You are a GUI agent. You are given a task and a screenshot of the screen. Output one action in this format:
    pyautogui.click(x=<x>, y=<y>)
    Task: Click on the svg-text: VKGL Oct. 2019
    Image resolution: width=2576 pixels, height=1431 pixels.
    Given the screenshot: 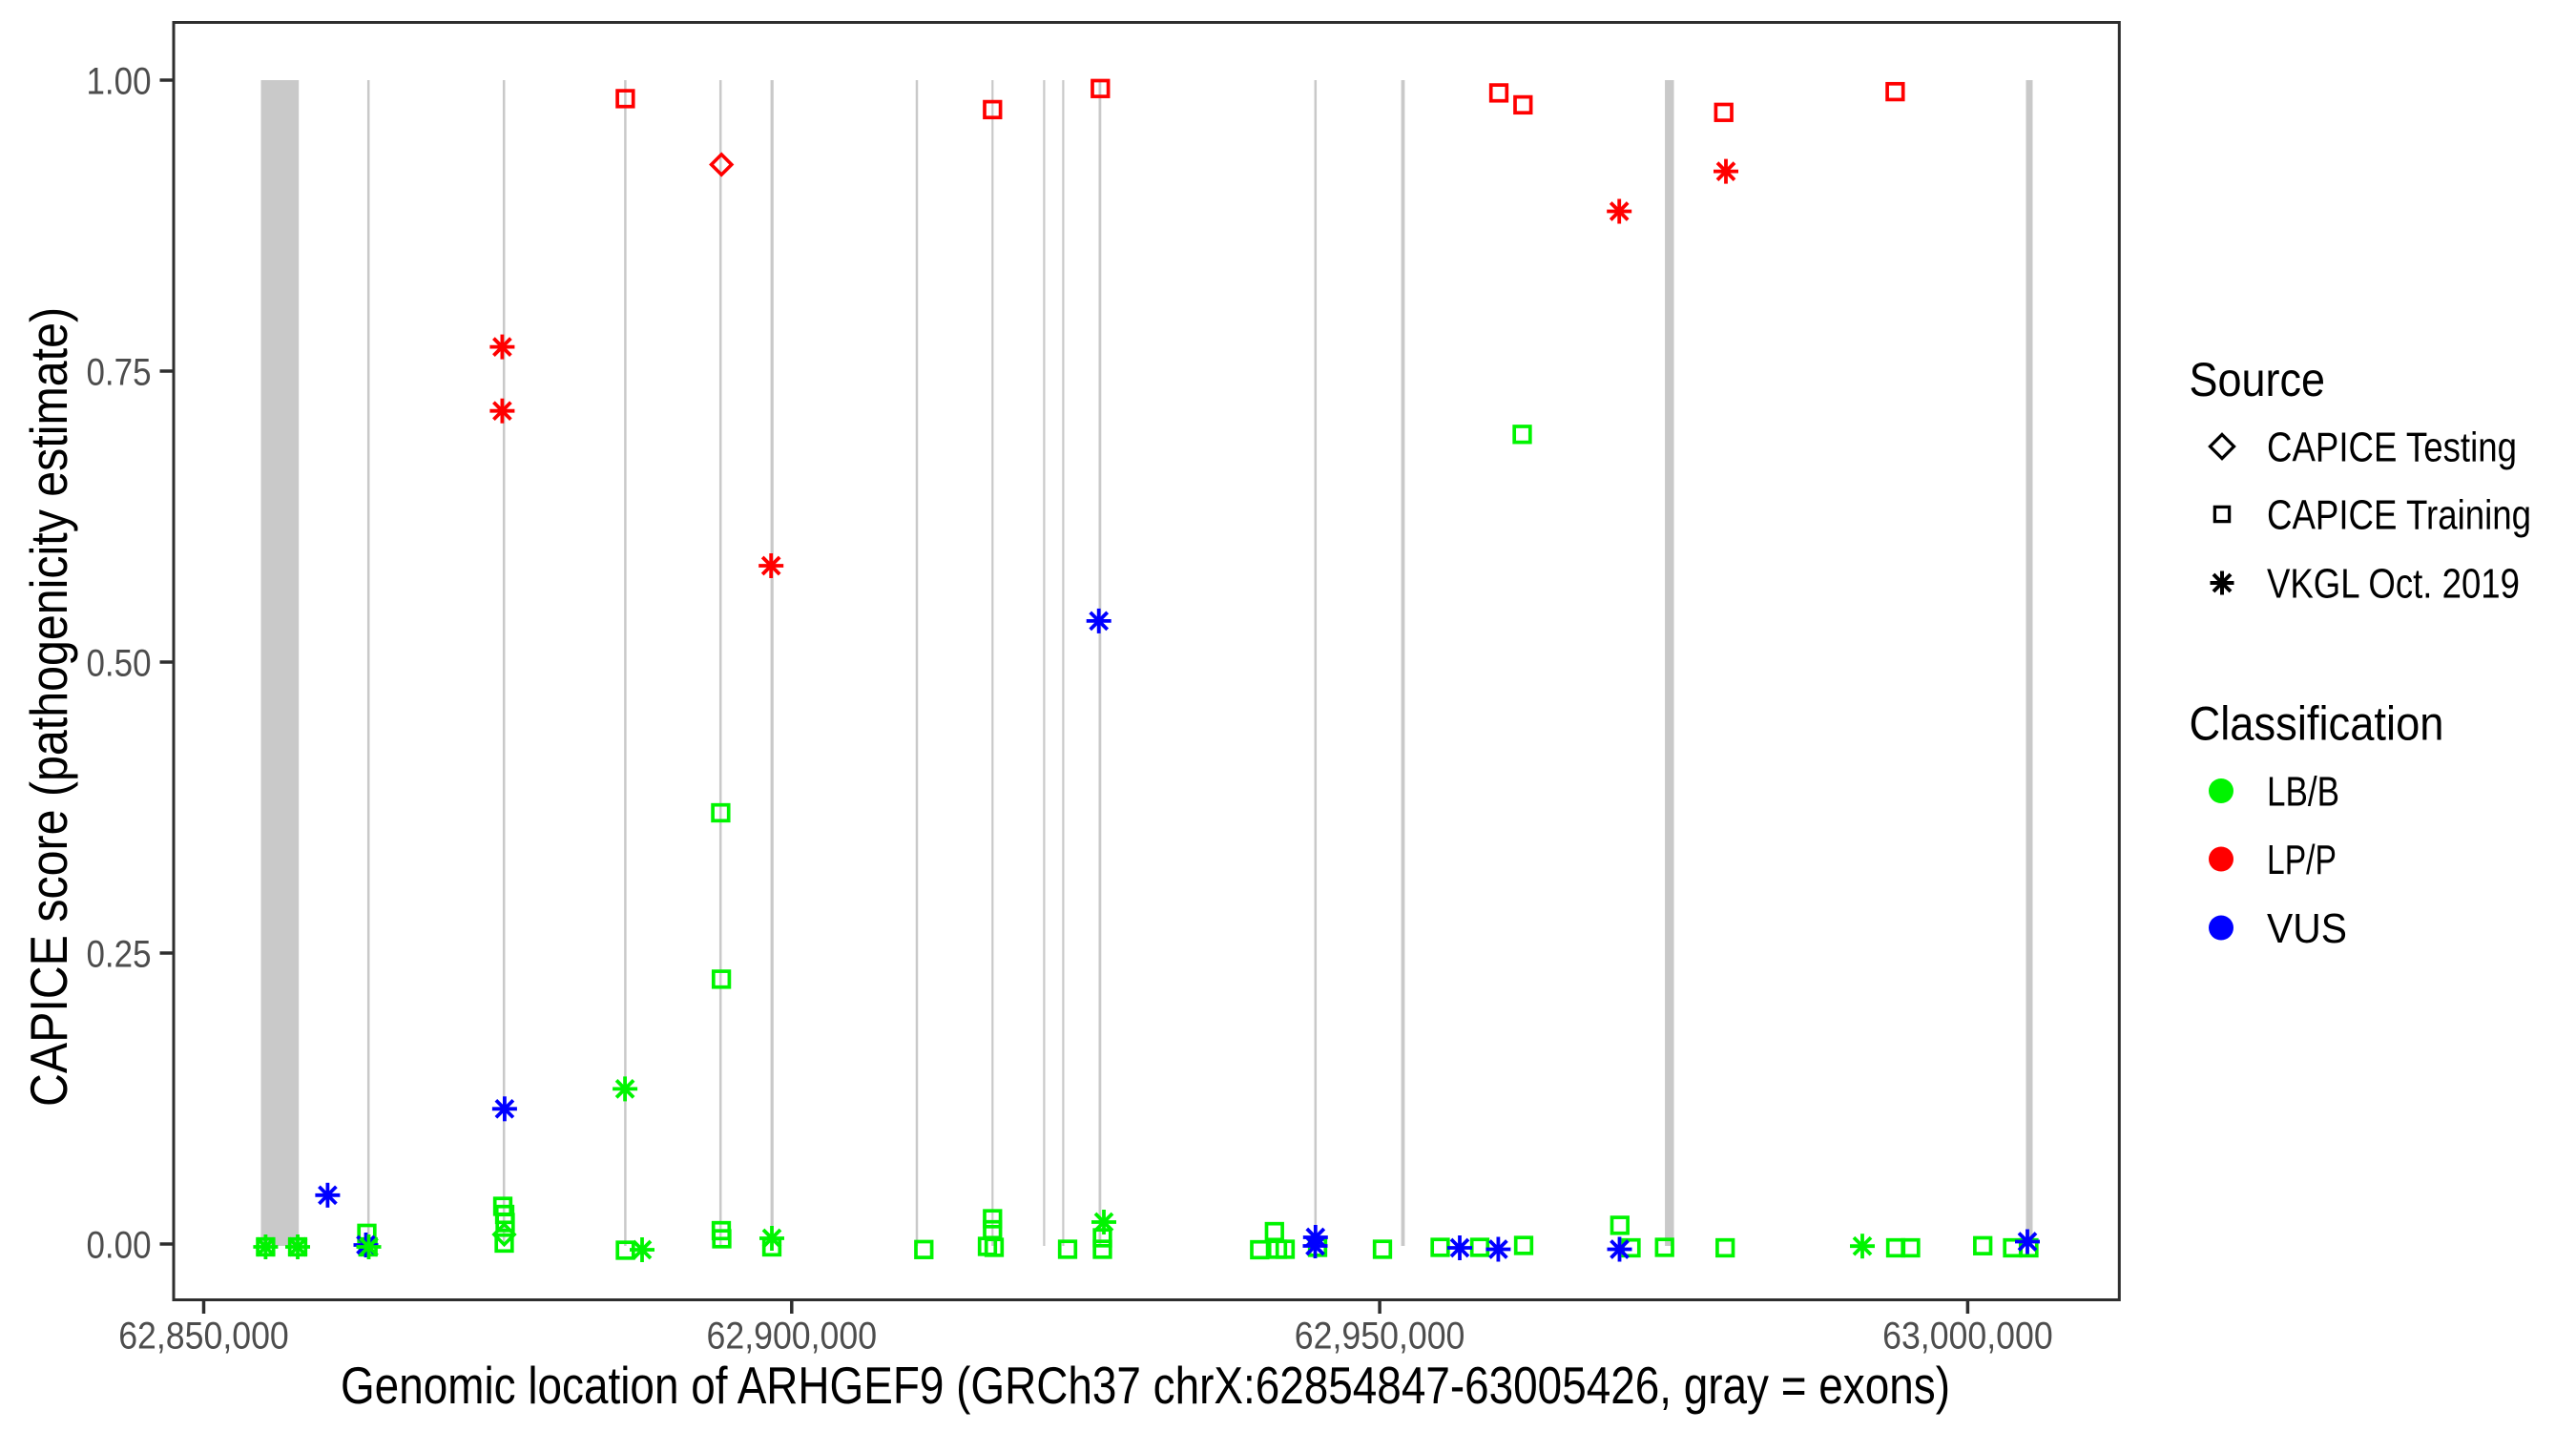 What is the action you would take?
    pyautogui.click(x=2393, y=584)
    